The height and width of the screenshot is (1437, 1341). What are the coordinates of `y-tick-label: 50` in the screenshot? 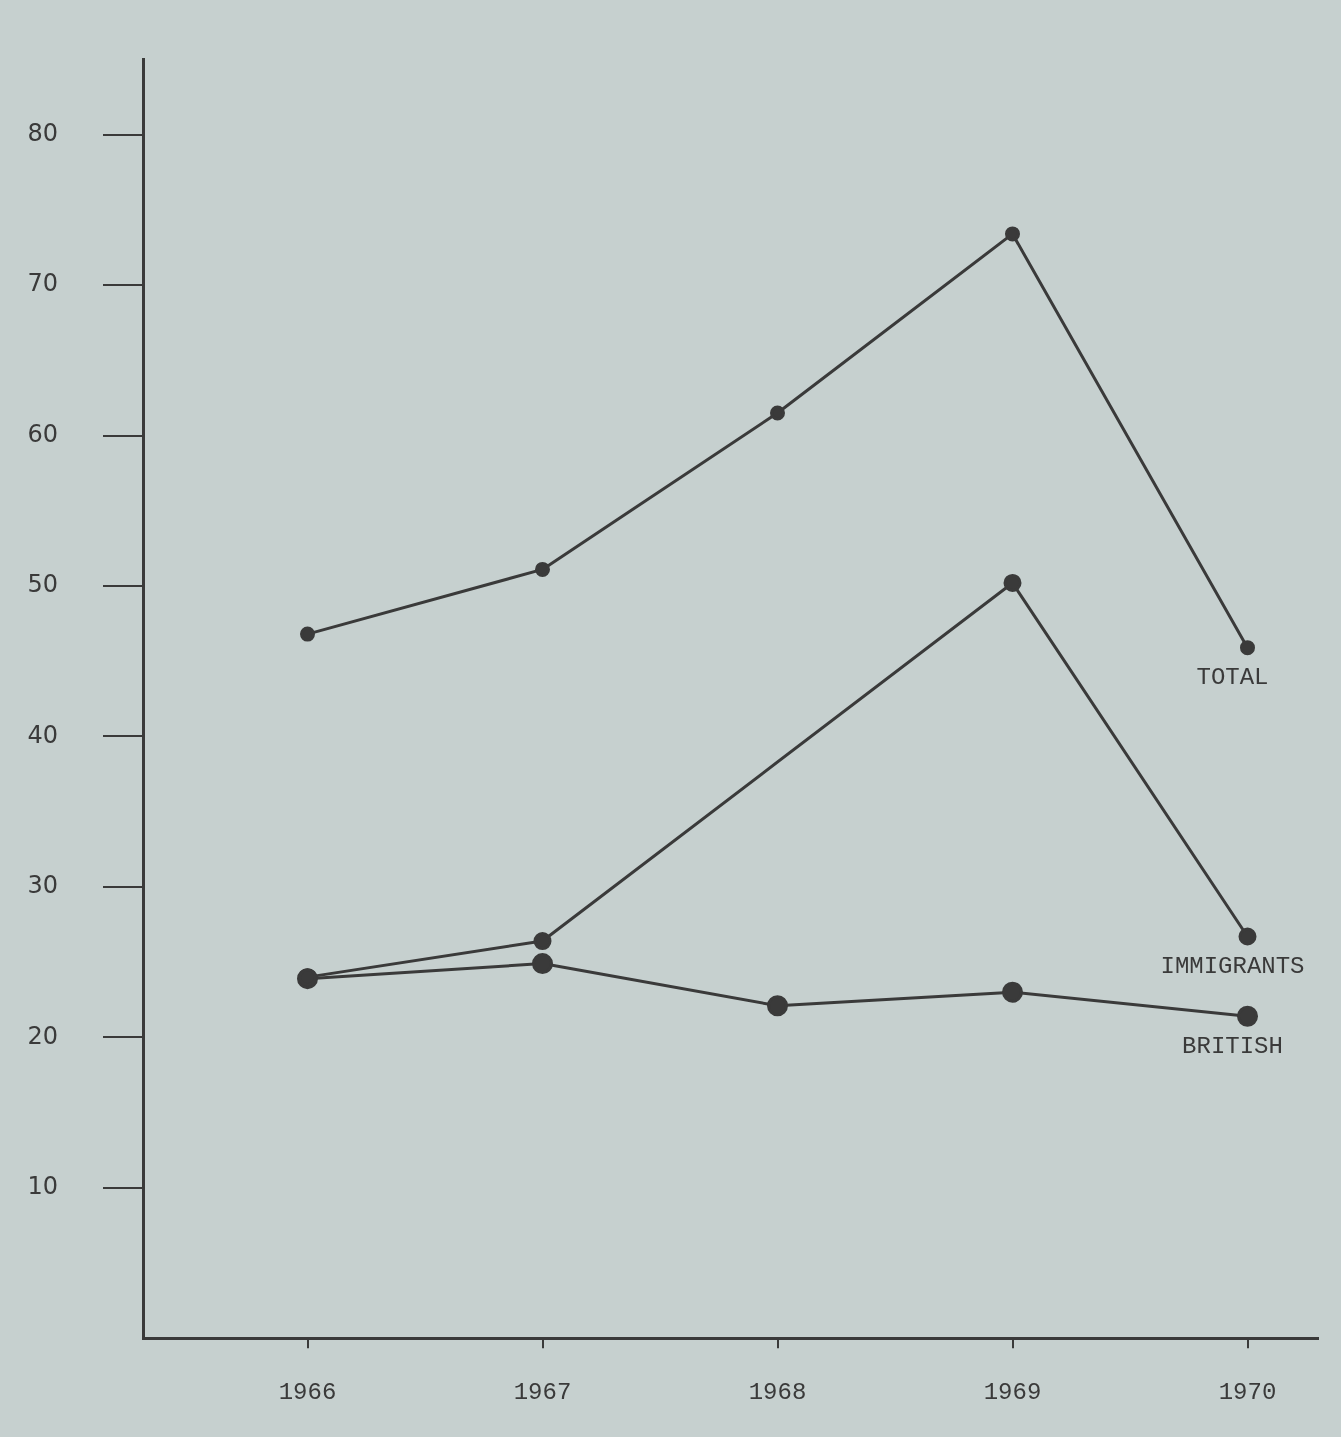 It's located at (42, 584).